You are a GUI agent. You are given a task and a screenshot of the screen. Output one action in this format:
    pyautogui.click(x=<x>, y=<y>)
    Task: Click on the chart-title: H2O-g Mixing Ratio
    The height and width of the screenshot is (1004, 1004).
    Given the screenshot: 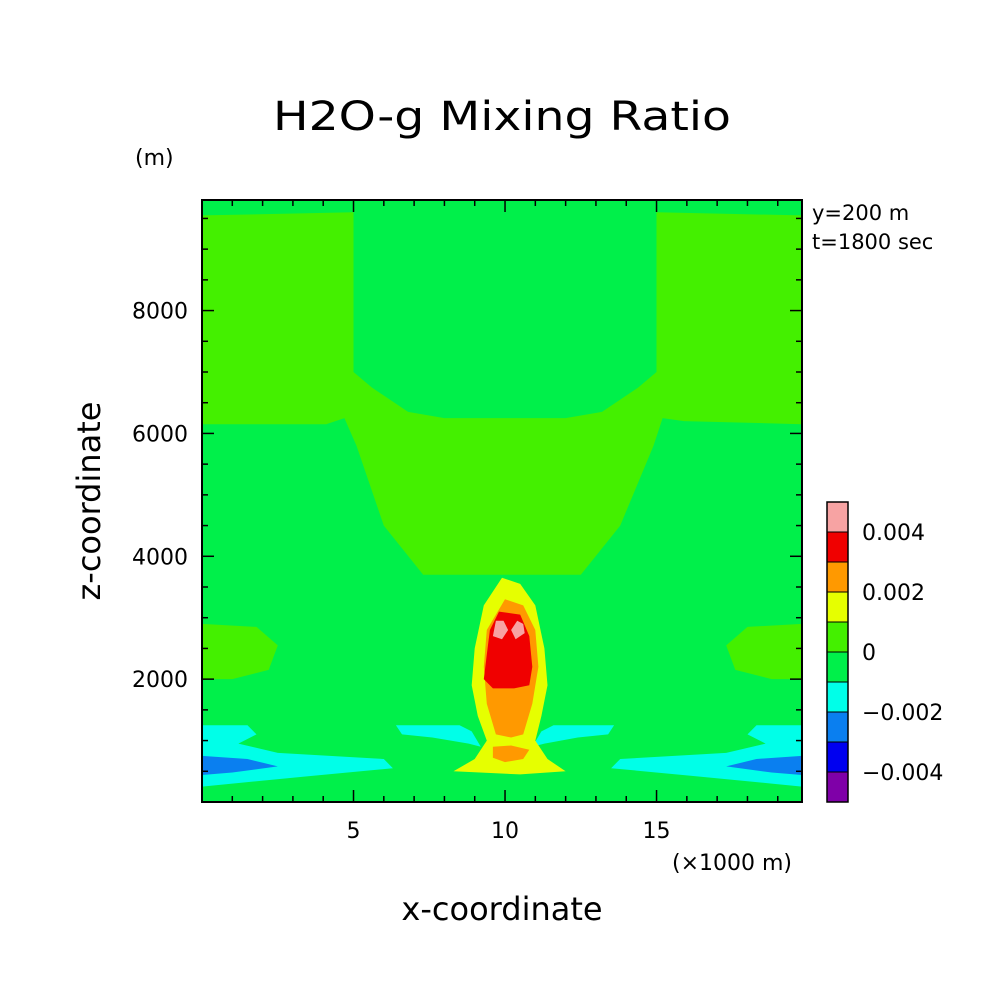 What is the action you would take?
    pyautogui.click(x=502, y=117)
    